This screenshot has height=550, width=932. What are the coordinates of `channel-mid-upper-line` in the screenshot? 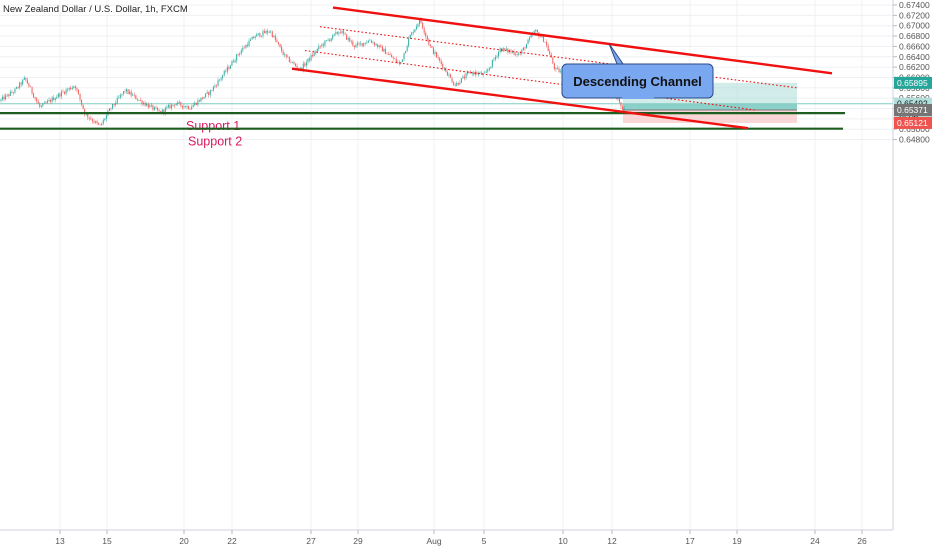 It's located at (558, 57).